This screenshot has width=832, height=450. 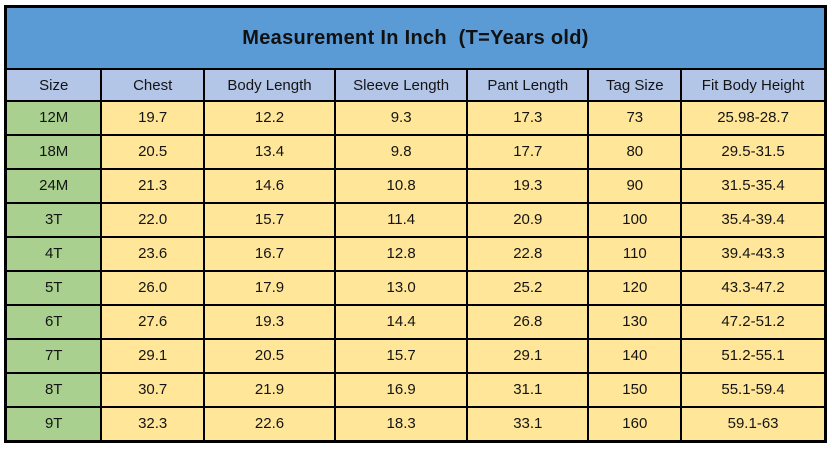 What do you see at coordinates (269, 151) in the screenshot?
I see `value-cell: 13.4` at bounding box center [269, 151].